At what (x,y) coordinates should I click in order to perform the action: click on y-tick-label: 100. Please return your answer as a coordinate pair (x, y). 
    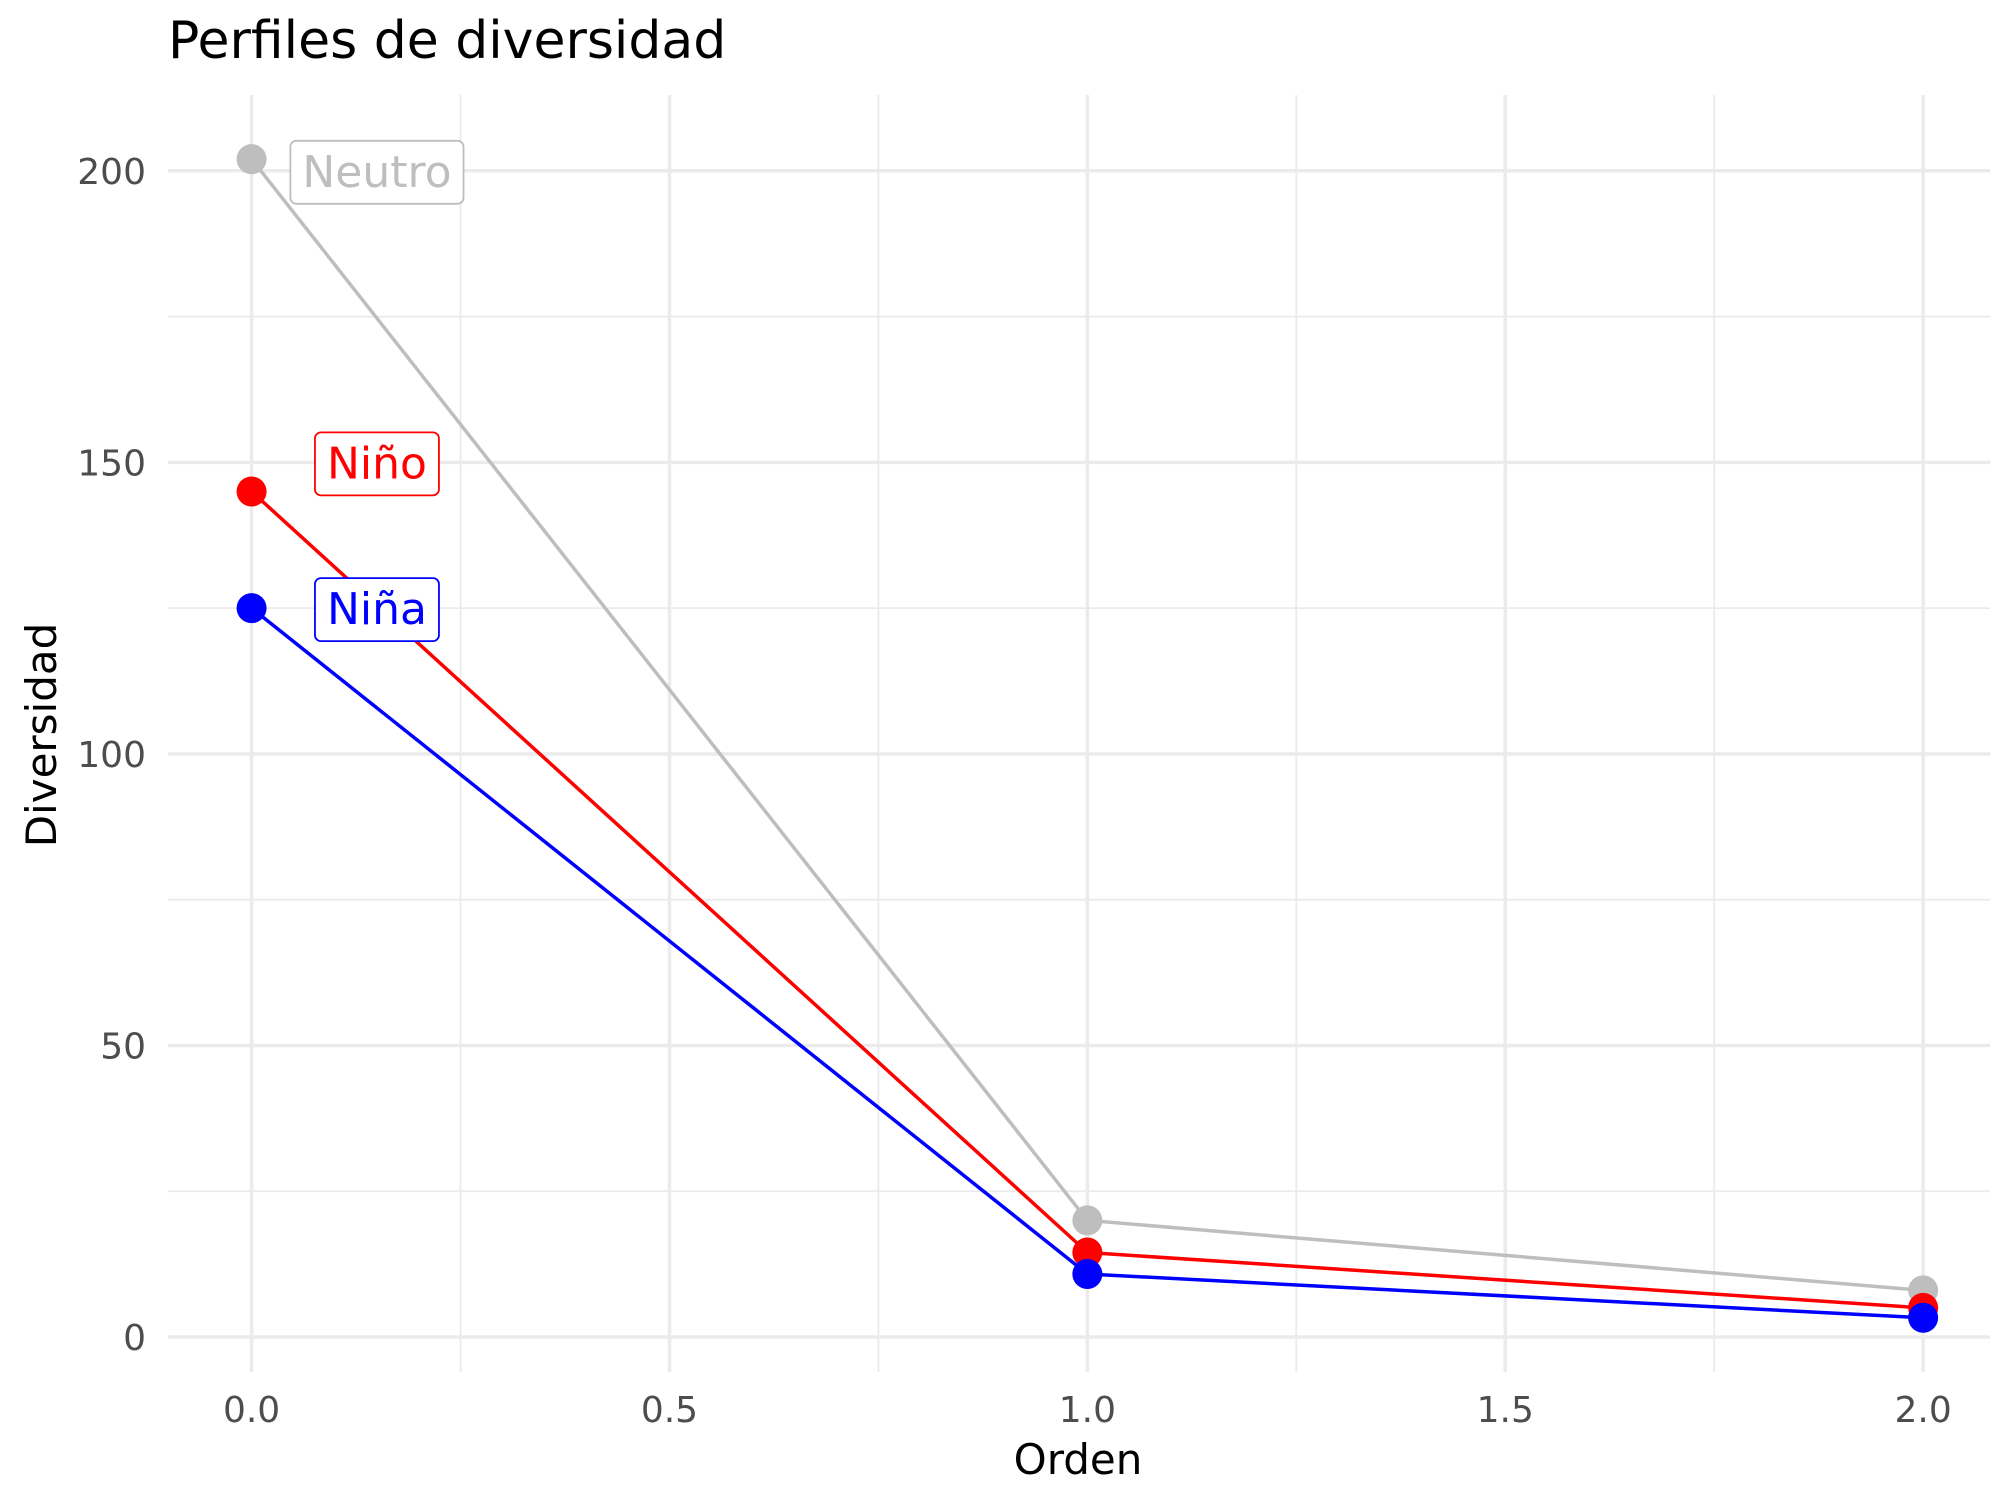
    Looking at the image, I should click on (111, 755).